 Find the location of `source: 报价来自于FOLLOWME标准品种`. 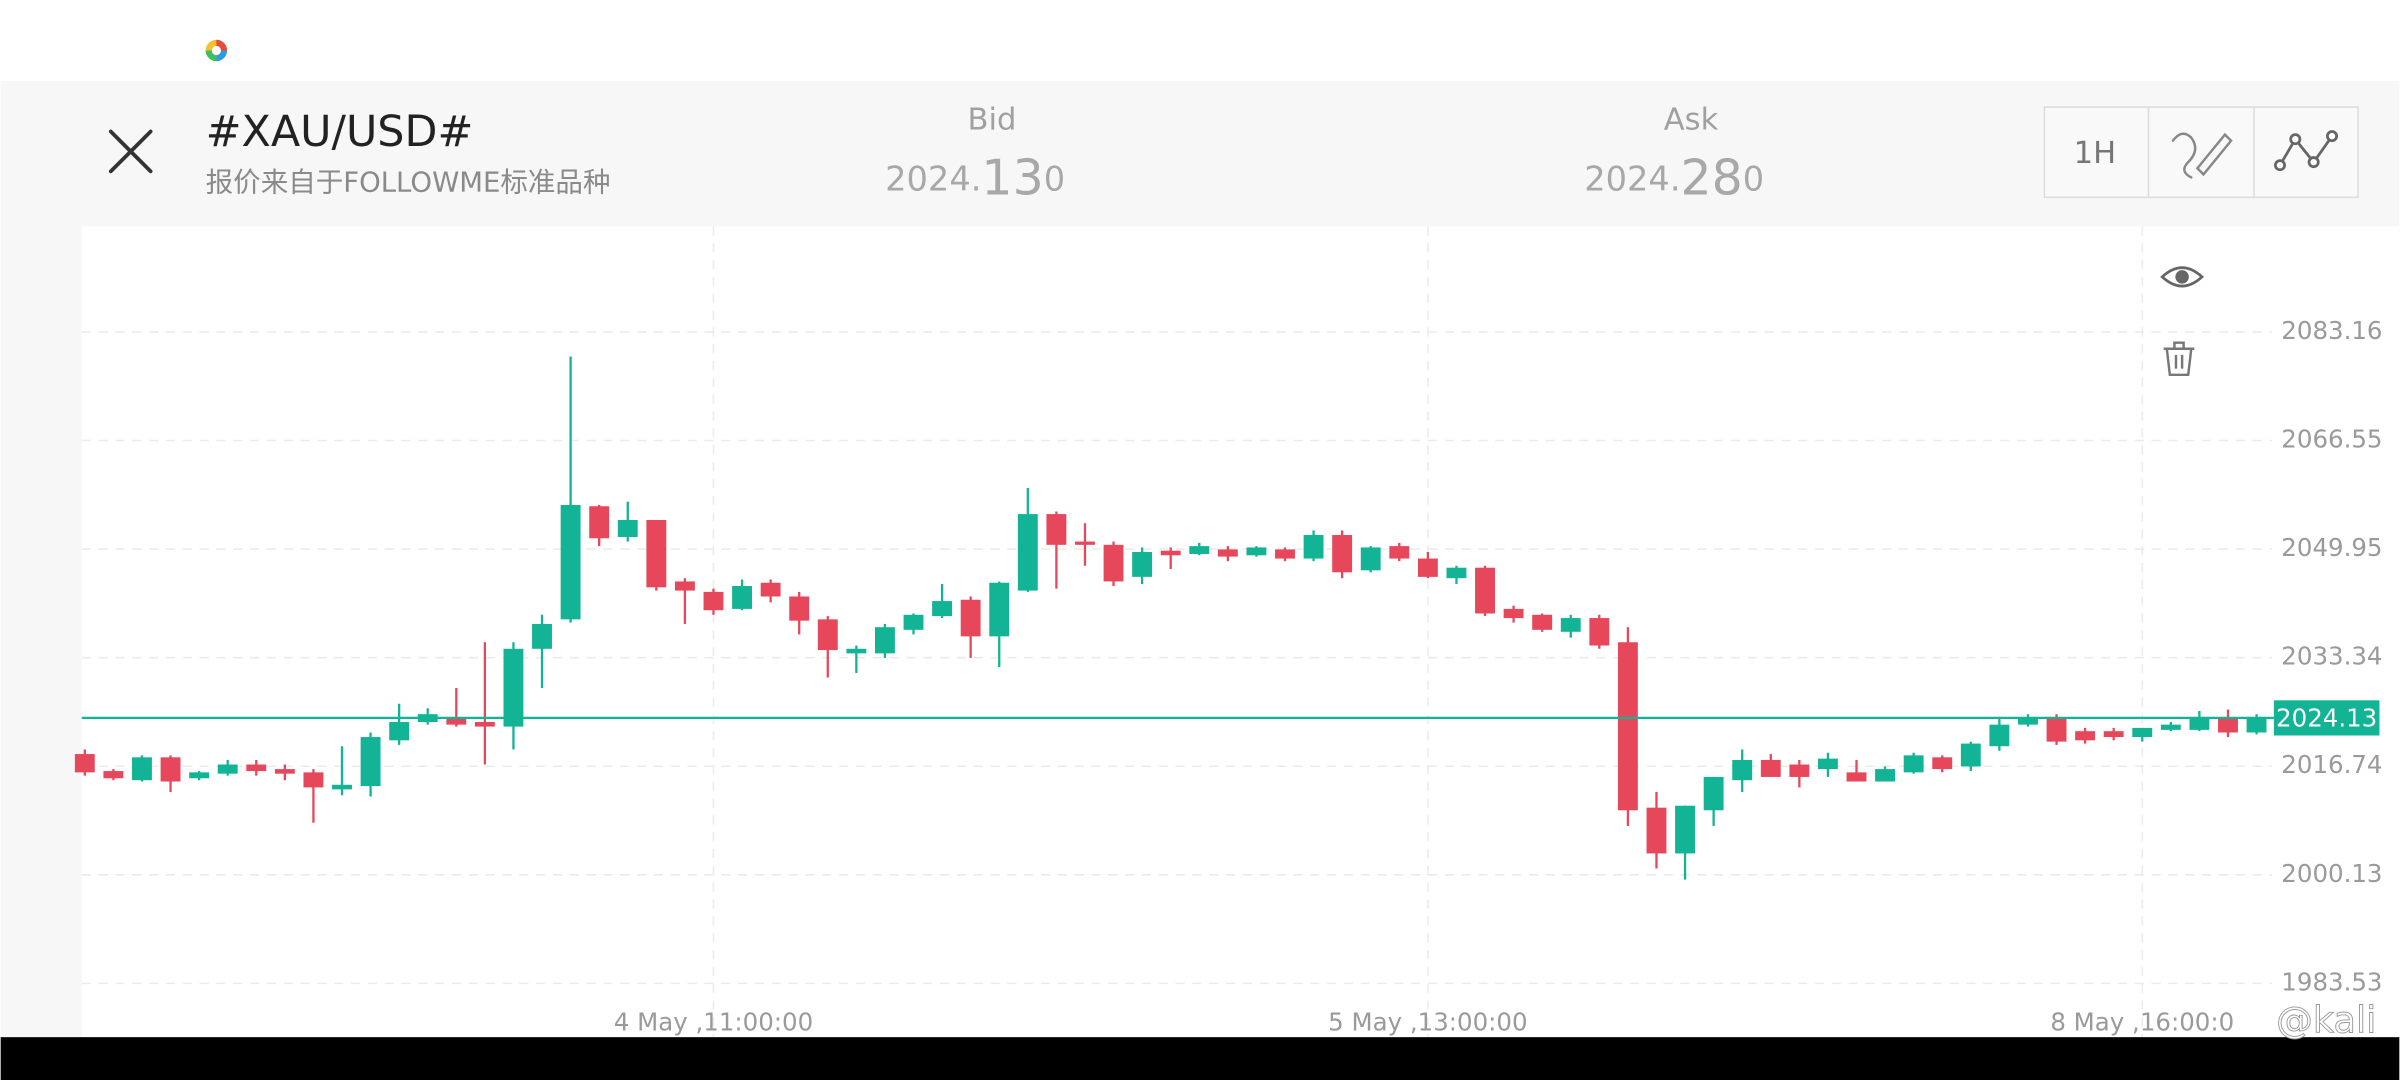

source: 报价来自于FOLLOWME标准品种 is located at coordinates (408, 183).